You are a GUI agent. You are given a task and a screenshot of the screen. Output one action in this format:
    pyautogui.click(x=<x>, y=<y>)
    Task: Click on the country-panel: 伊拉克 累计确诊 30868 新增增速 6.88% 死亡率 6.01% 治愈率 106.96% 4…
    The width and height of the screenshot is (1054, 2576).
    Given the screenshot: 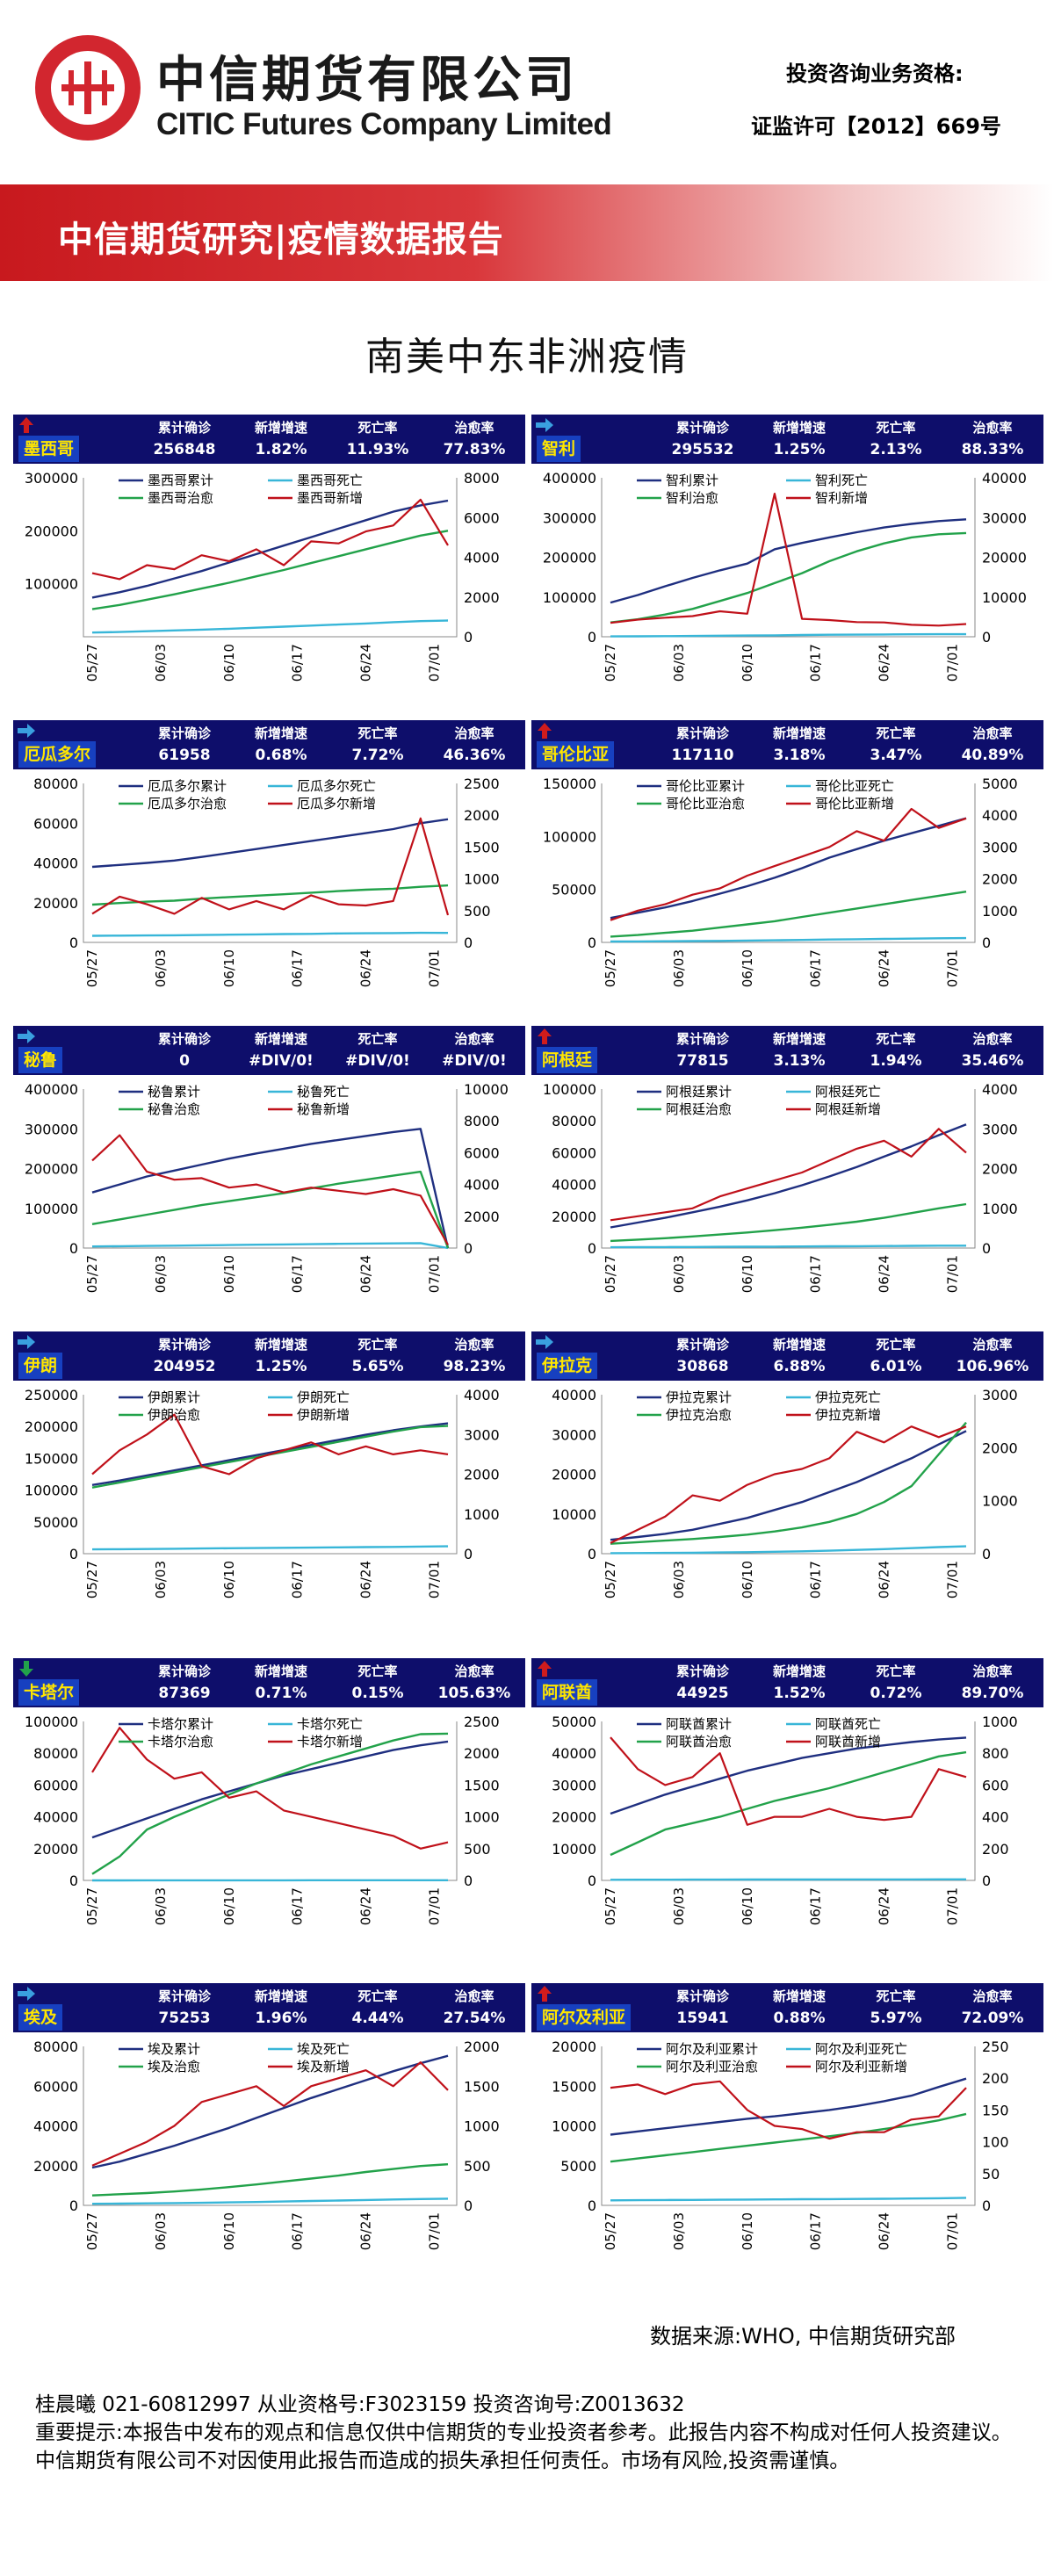 What is the action you would take?
    pyautogui.click(x=787, y=1480)
    